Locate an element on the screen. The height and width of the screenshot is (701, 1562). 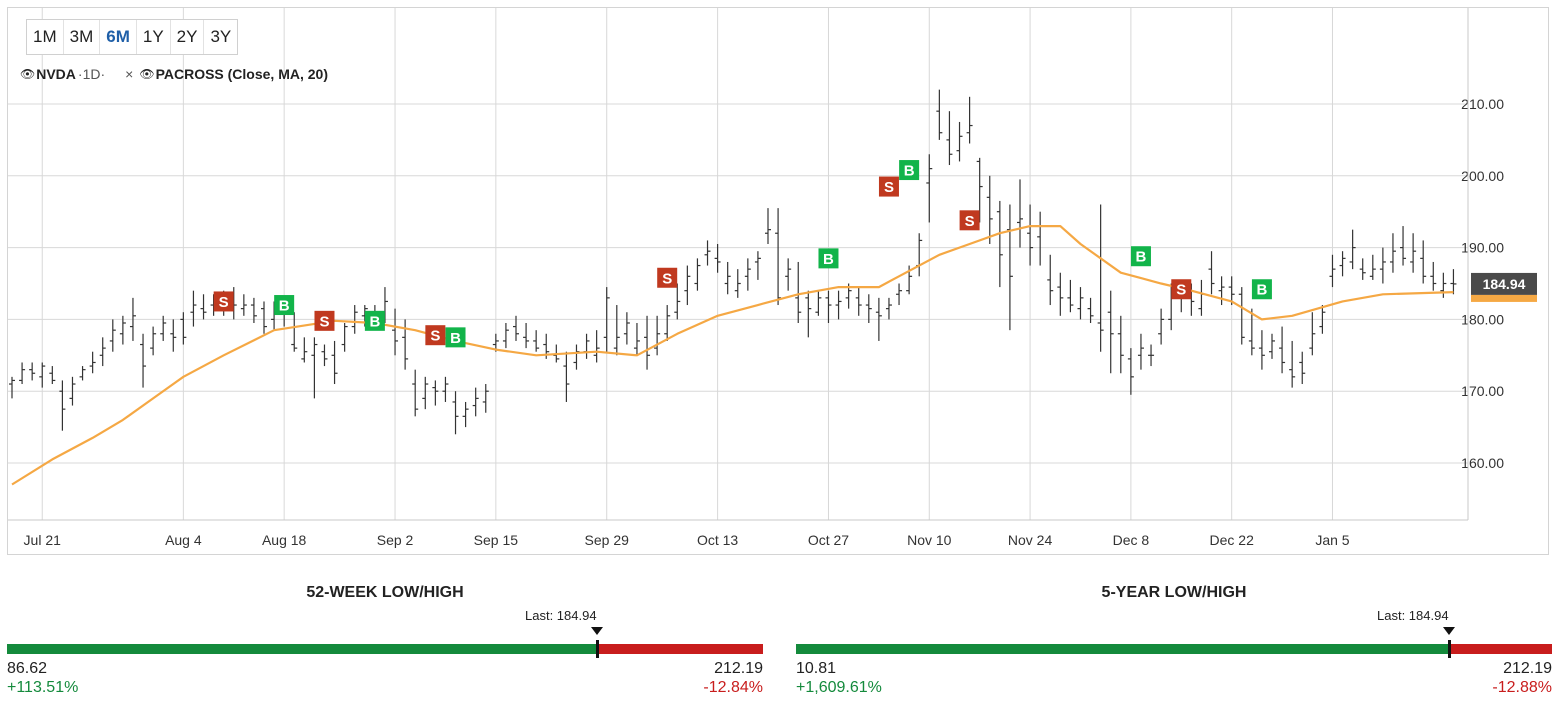
year5-pointer-icon is located at coordinates (1449, 631).